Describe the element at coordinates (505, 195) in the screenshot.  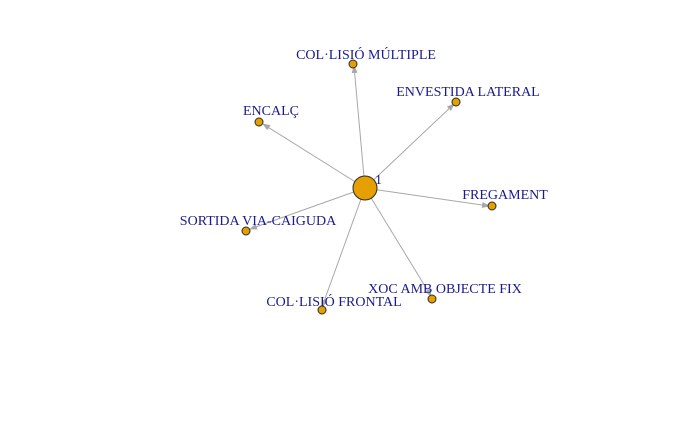
I see `label-fregament: FREGAMENT` at that location.